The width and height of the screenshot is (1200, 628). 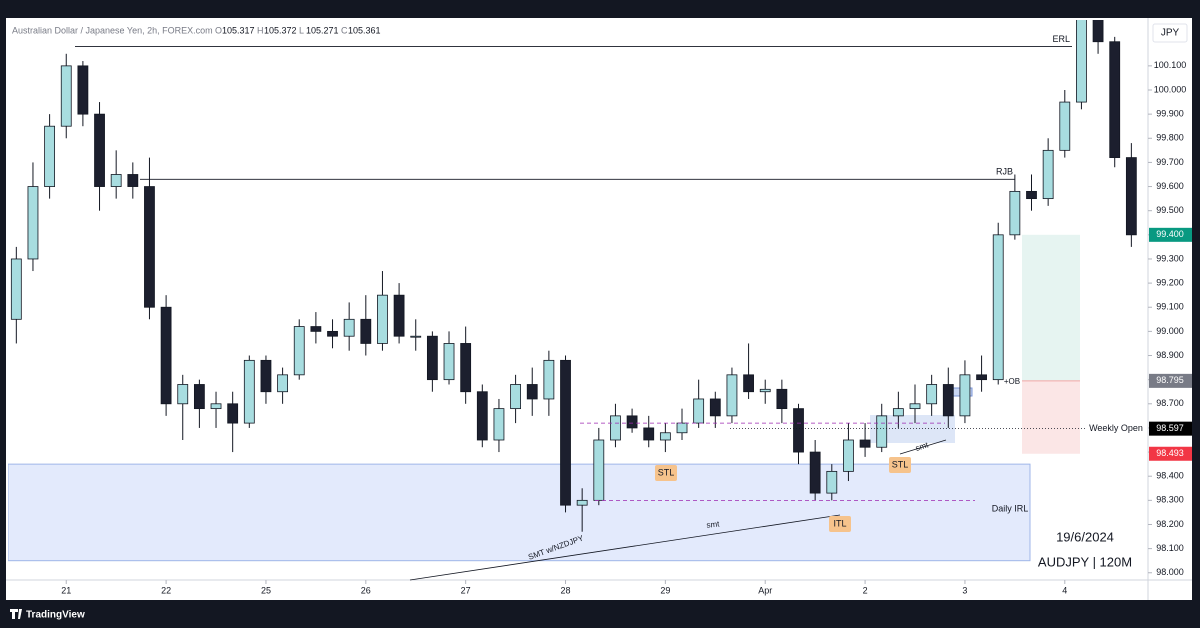 I want to click on header-ohlc-value: 105.317, so click(x=238, y=30).